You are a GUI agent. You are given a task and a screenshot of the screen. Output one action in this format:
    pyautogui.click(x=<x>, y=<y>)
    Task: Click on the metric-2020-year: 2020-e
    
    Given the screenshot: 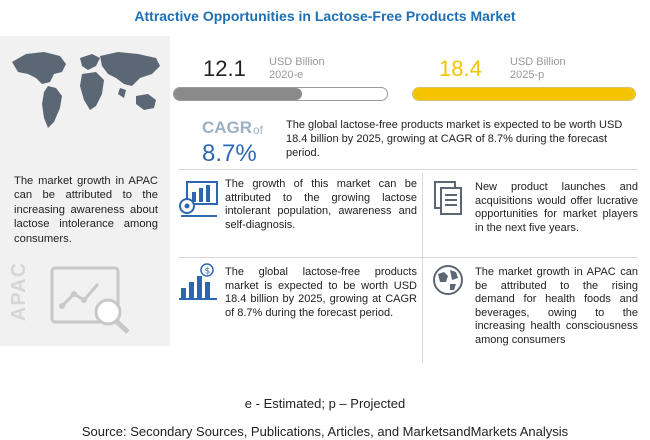 What is the action you would take?
    pyautogui.click(x=286, y=75)
    